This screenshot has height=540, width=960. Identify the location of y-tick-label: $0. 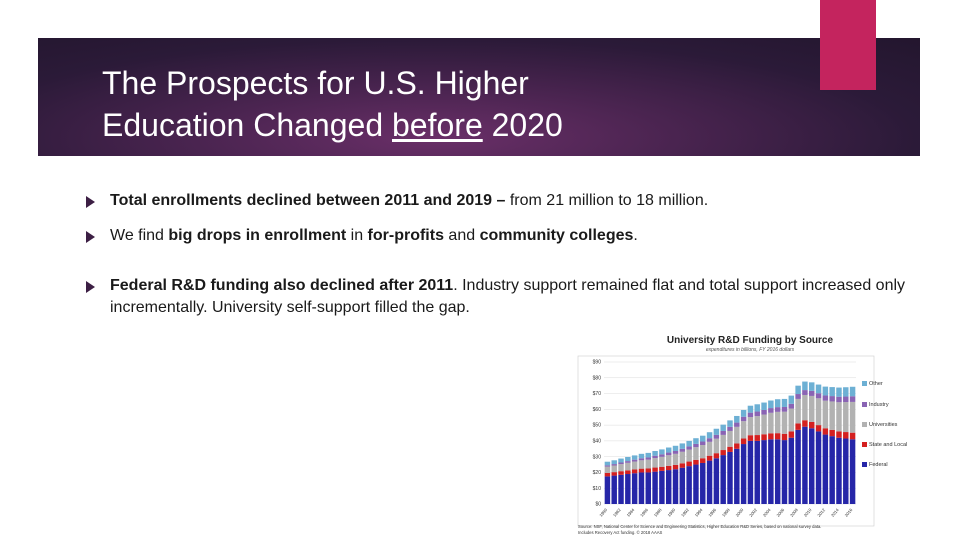
(598, 505).